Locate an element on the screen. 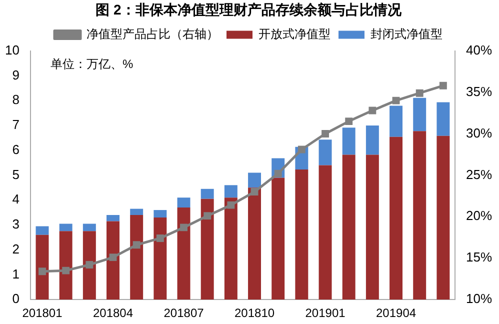 Image resolution: width=499 pixels, height=324 pixels. y-tick-label: 1 is located at coordinates (16, 274).